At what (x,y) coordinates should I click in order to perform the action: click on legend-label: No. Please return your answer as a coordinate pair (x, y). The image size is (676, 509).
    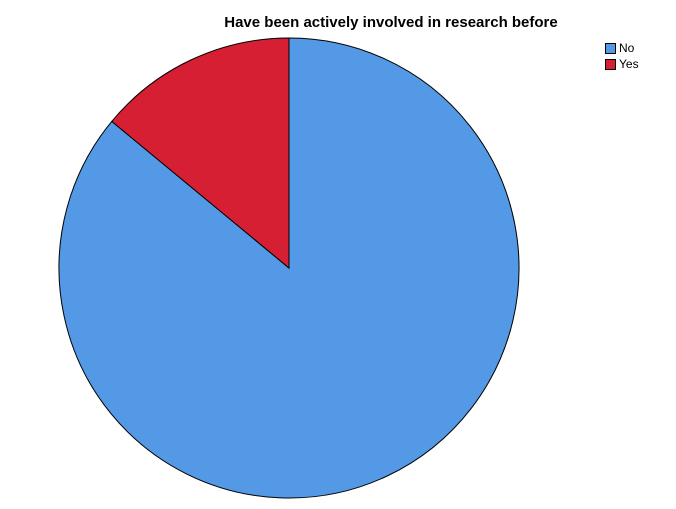
    Looking at the image, I should click on (627, 48).